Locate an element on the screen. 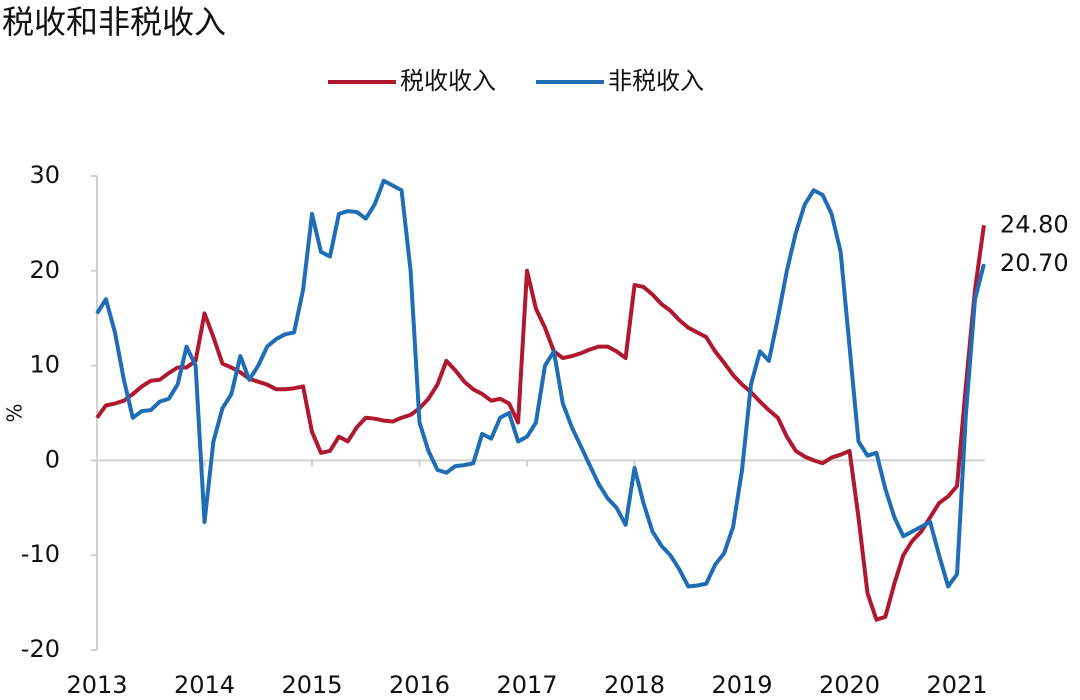 The image size is (1080, 700). x-tick-label: 2014 is located at coordinates (204, 685).